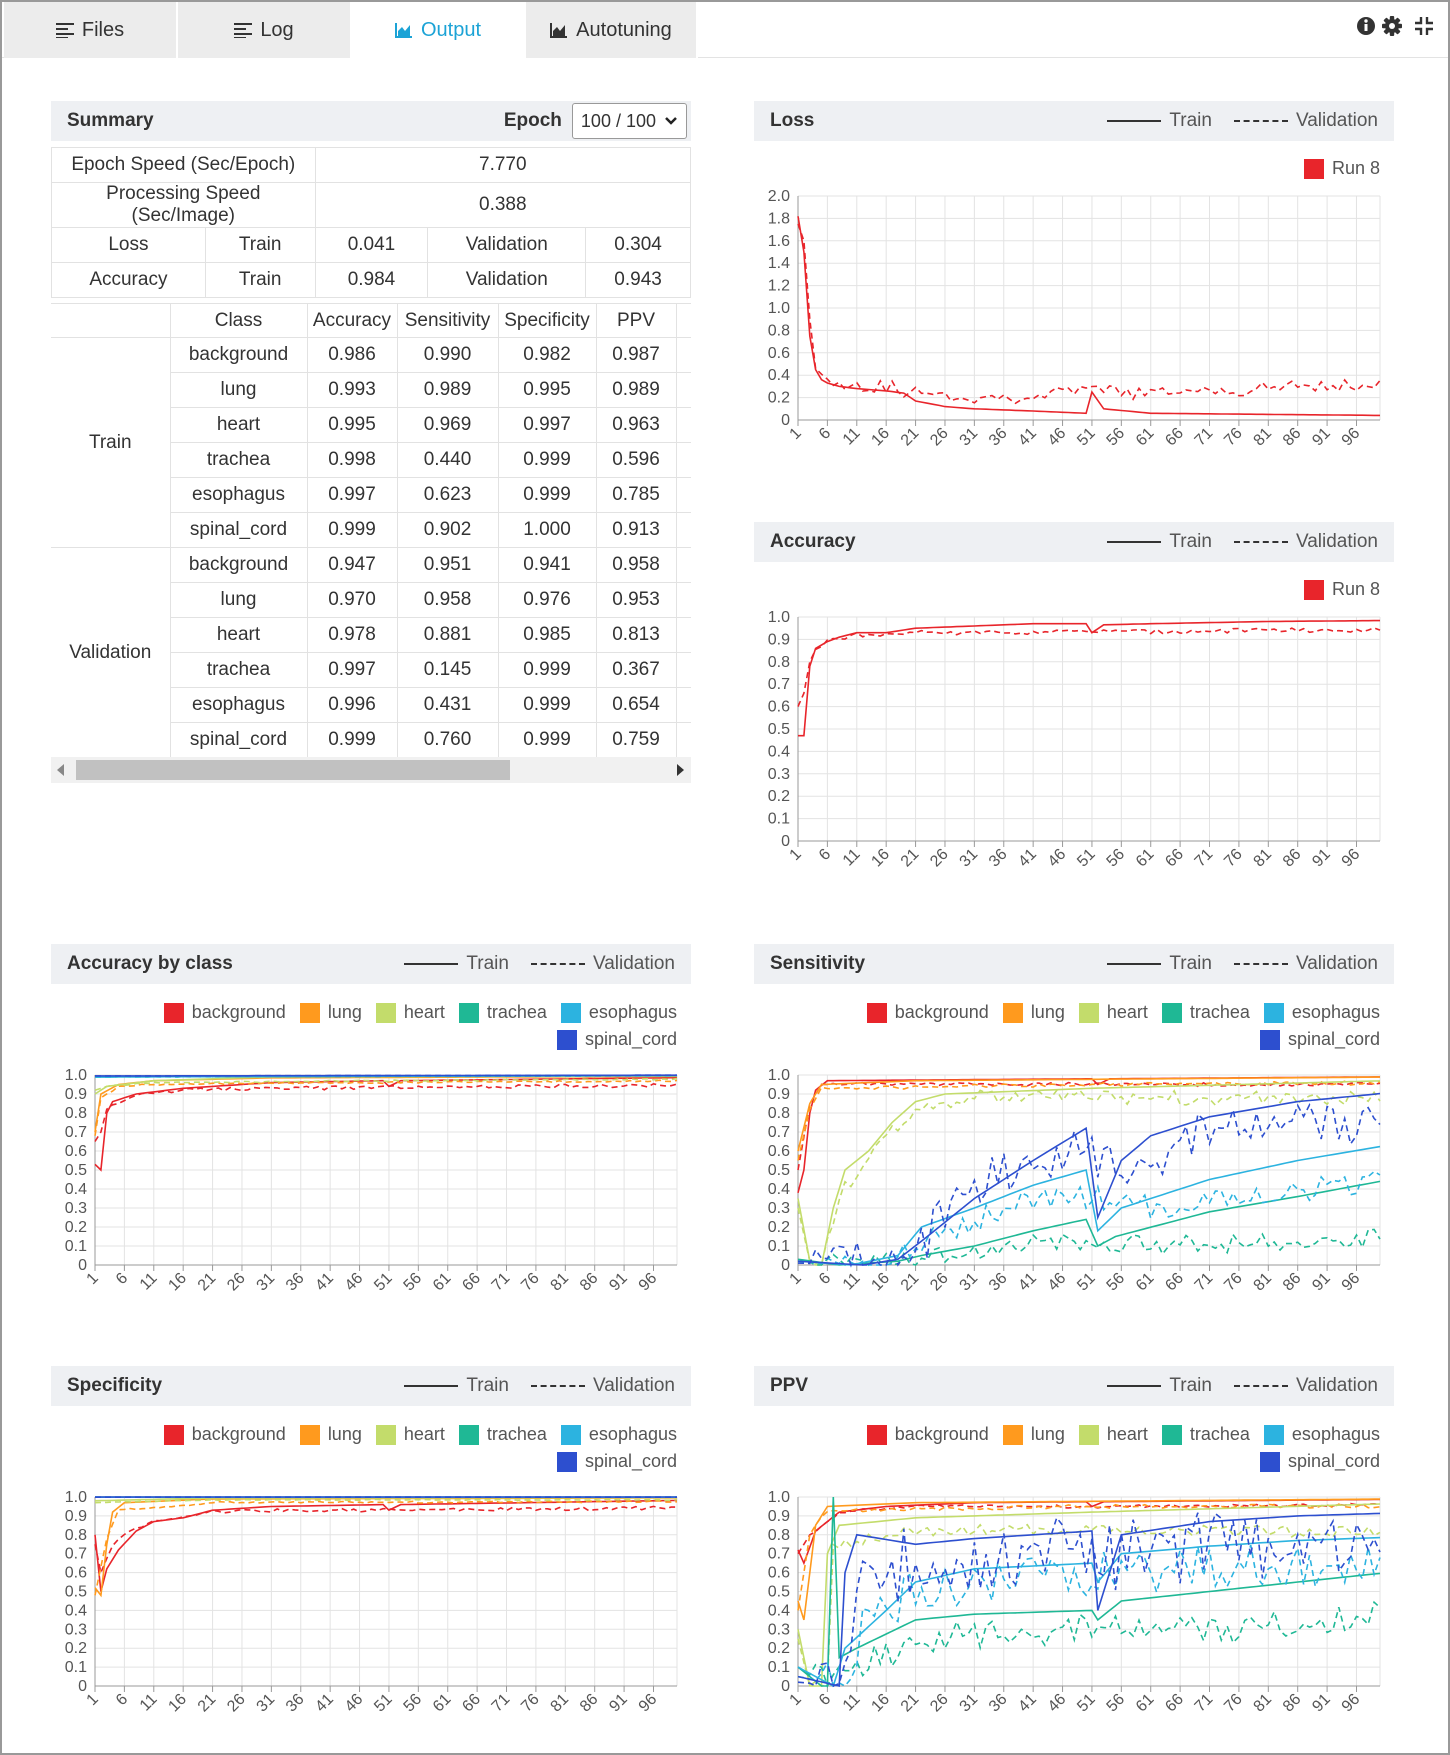 The height and width of the screenshot is (1755, 1450). Describe the element at coordinates (1089, 314) in the screenshot. I see `series-line-run-8-val` at that location.